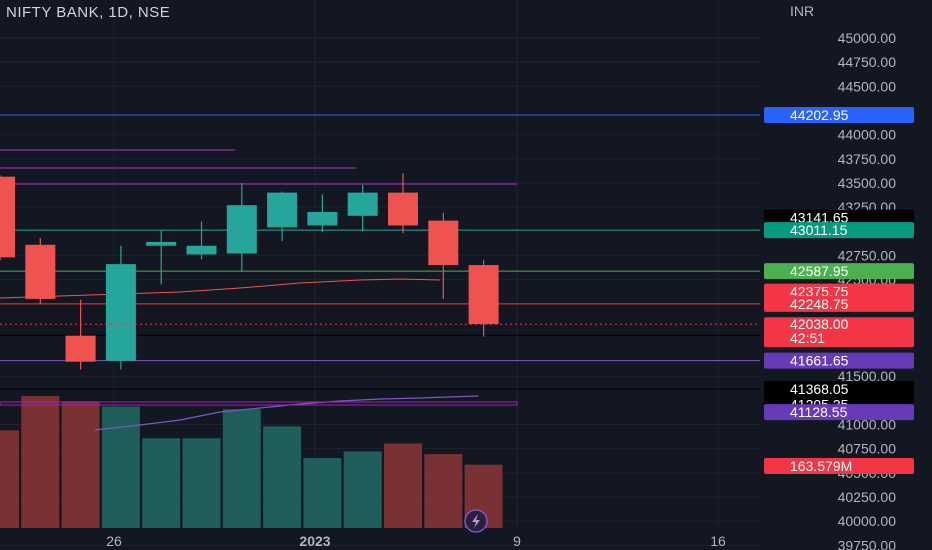  Describe the element at coordinates (286, 413) in the screenshot. I see `volume-moving-average` at that location.